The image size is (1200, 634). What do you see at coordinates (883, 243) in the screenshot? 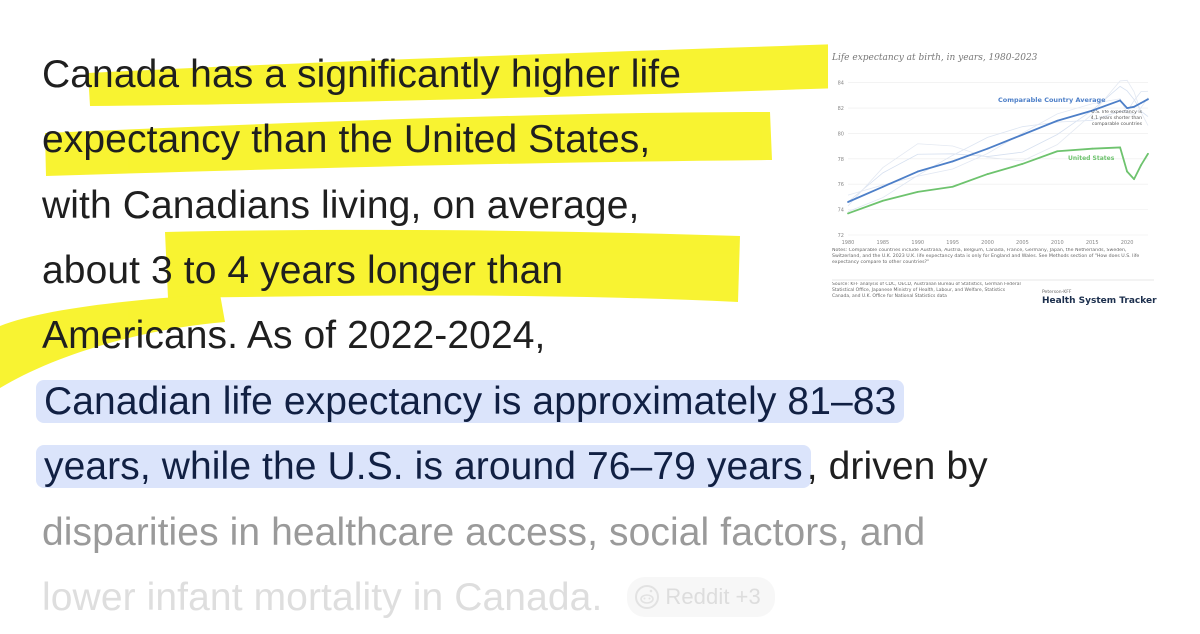
I see `x-tick-1985: 1985` at bounding box center [883, 243].